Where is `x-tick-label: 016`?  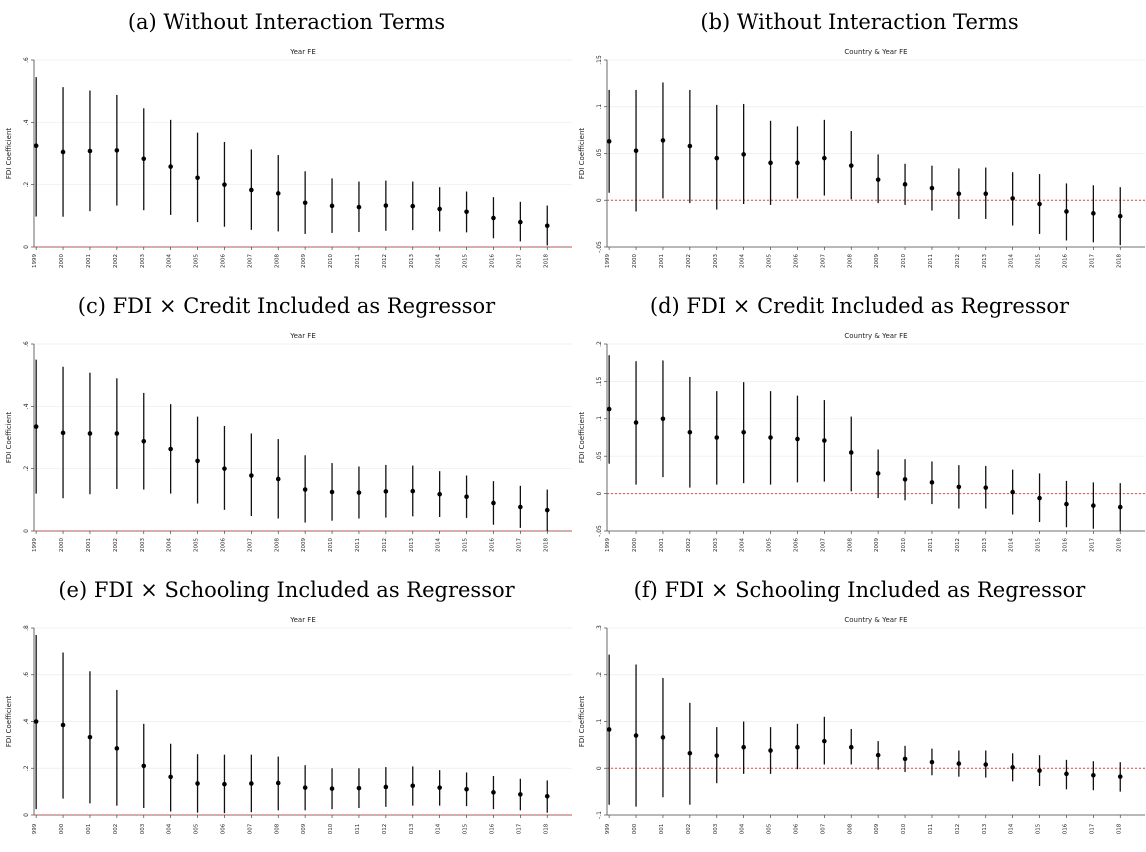 x-tick-label: 016 is located at coordinates (492, 828).